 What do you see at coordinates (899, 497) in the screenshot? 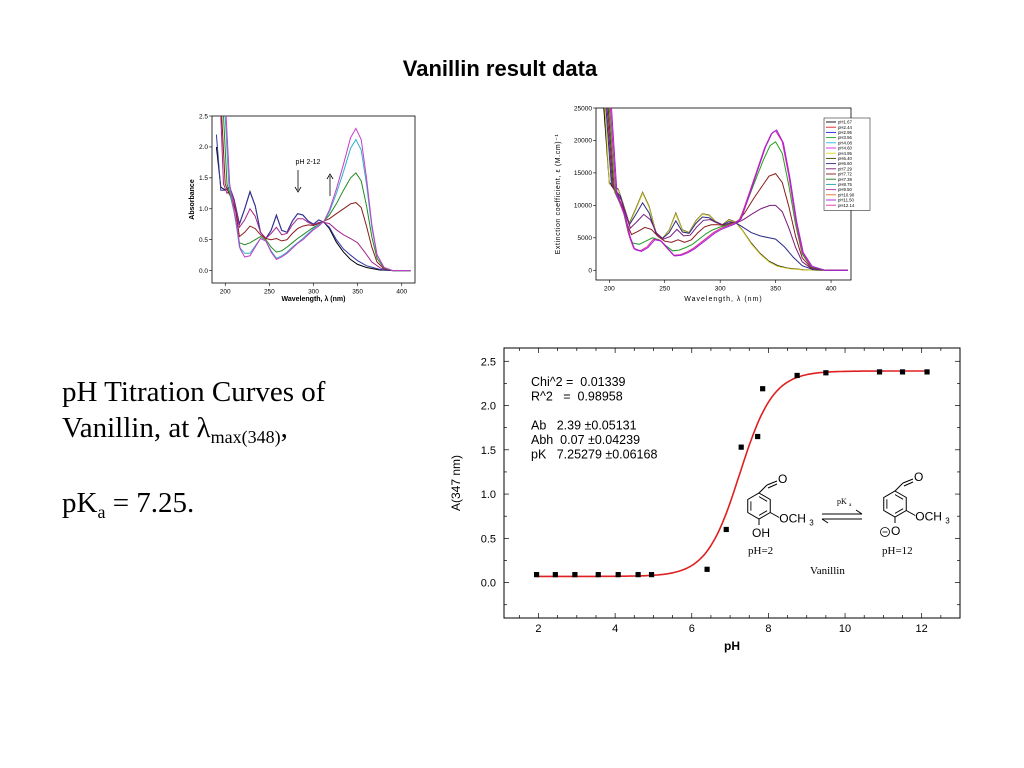
I see `ring-double-bond` at bounding box center [899, 497].